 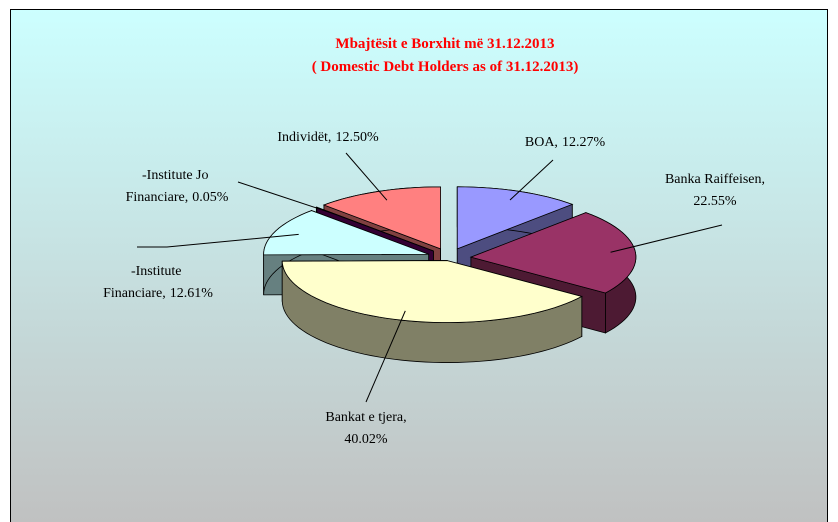 I want to click on label-line: Bankat e tjera,, so click(x=365, y=417).